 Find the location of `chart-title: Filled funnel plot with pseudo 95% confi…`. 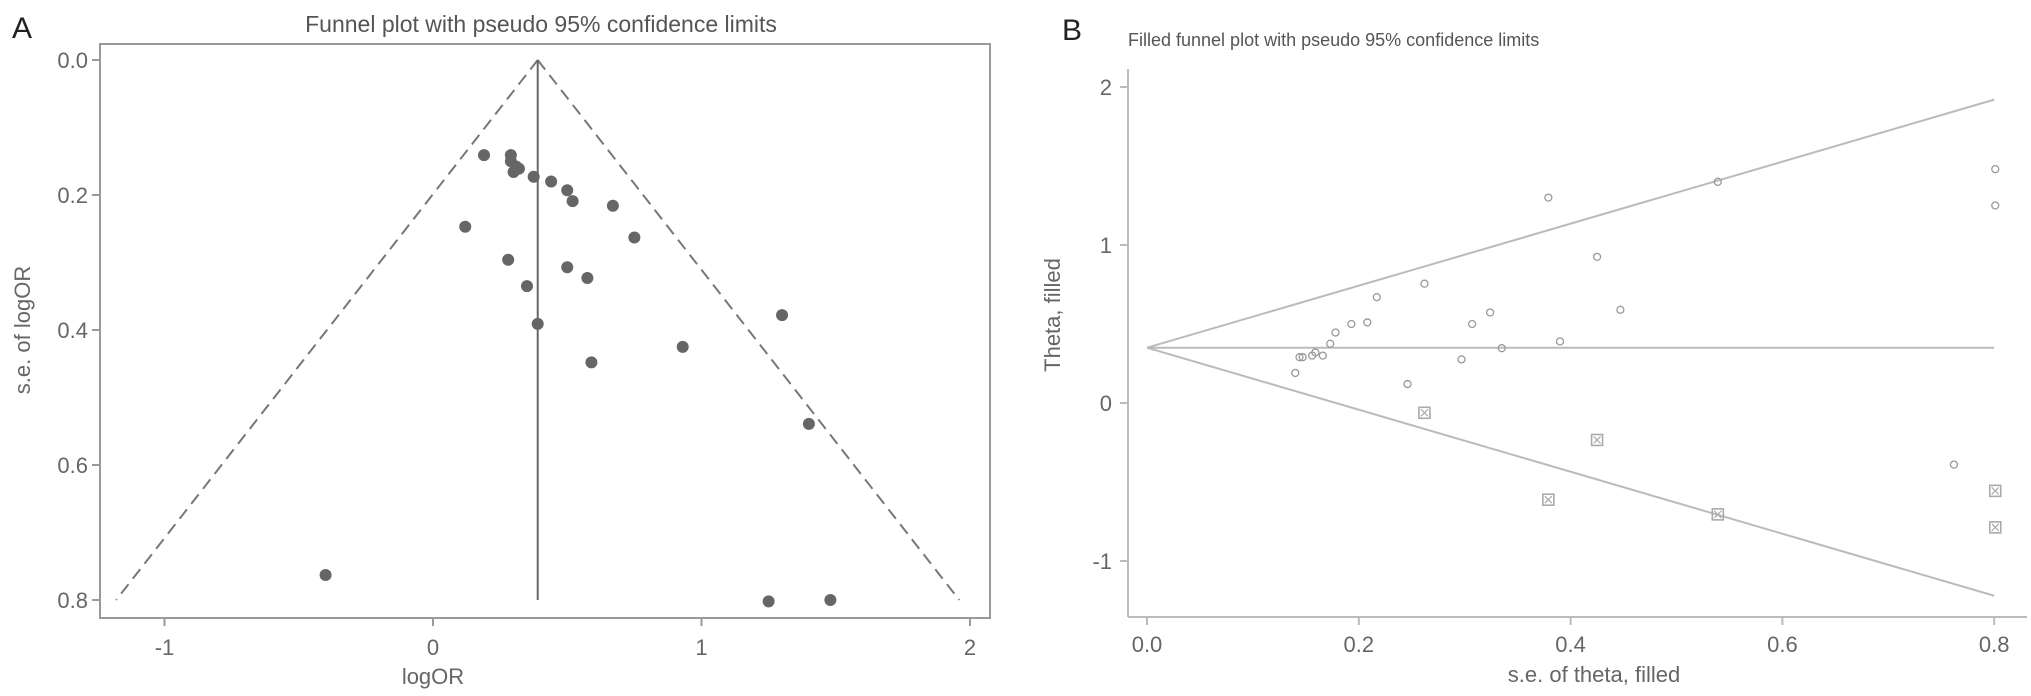

chart-title: Filled funnel plot with pseudo 95% confi… is located at coordinates (1333, 40).